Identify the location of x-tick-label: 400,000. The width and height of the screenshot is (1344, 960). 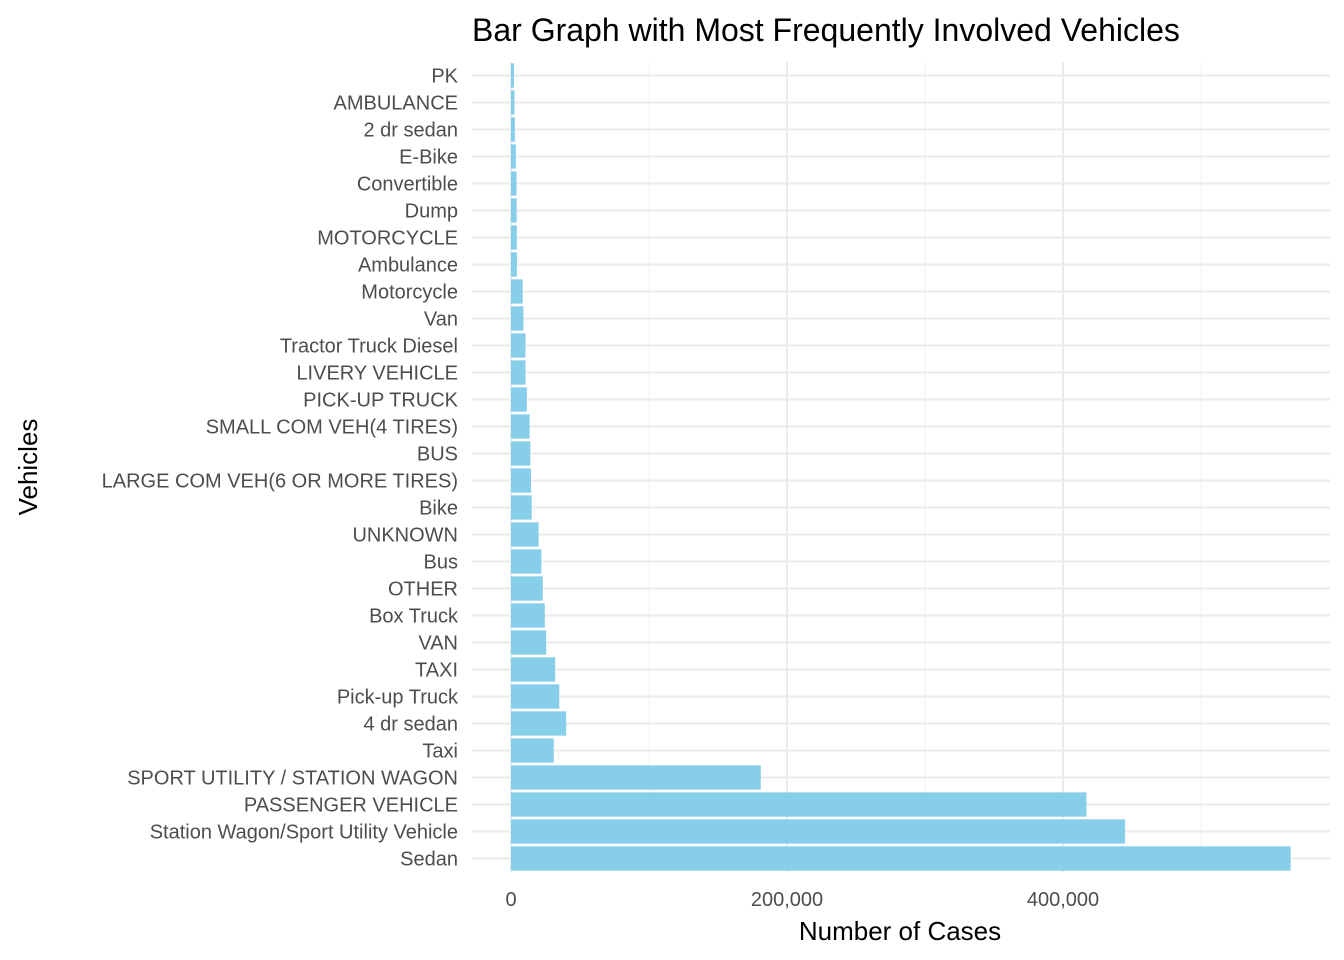
(1063, 900).